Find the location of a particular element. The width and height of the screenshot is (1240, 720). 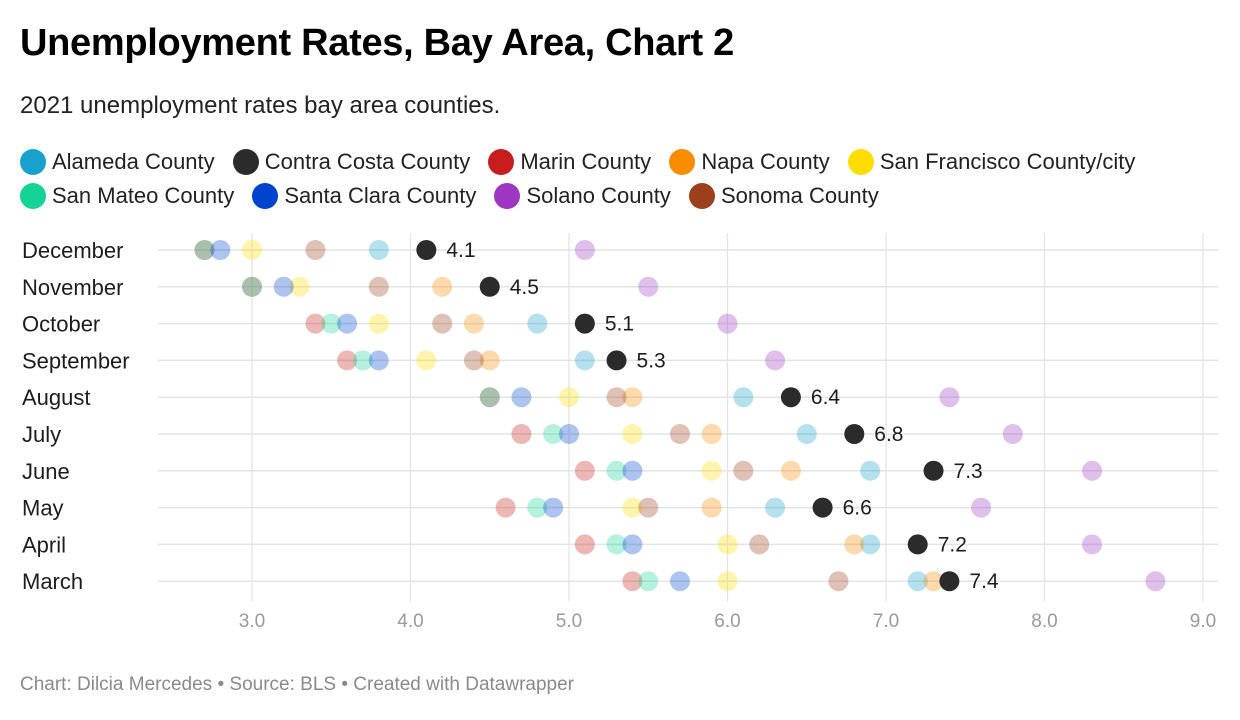

x-tick-label: 5.0 is located at coordinates (569, 621).